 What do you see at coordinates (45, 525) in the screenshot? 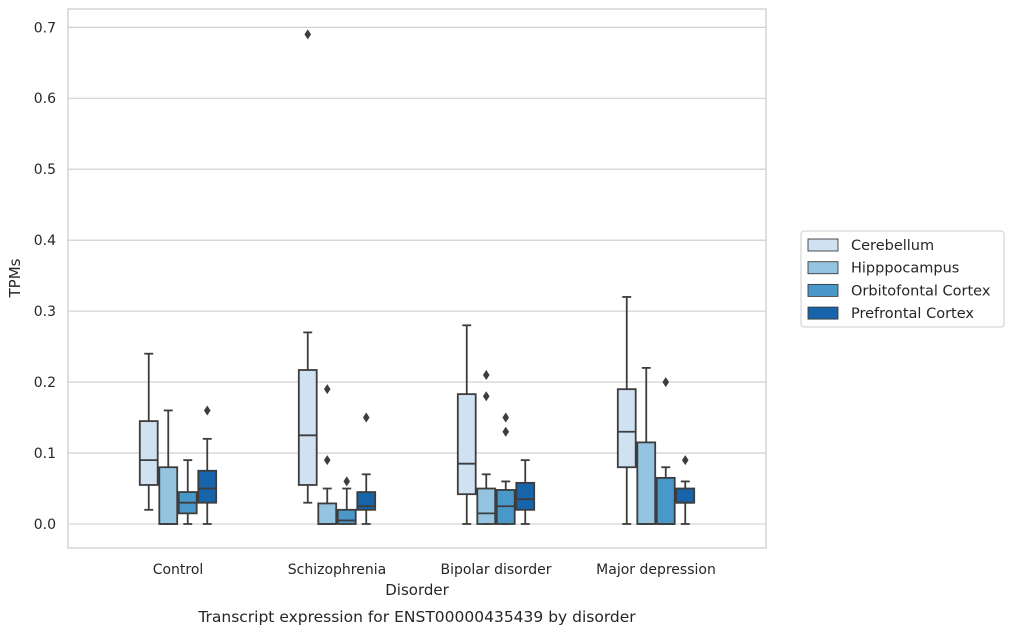
I see `y-tick-label: 0.0` at bounding box center [45, 525].